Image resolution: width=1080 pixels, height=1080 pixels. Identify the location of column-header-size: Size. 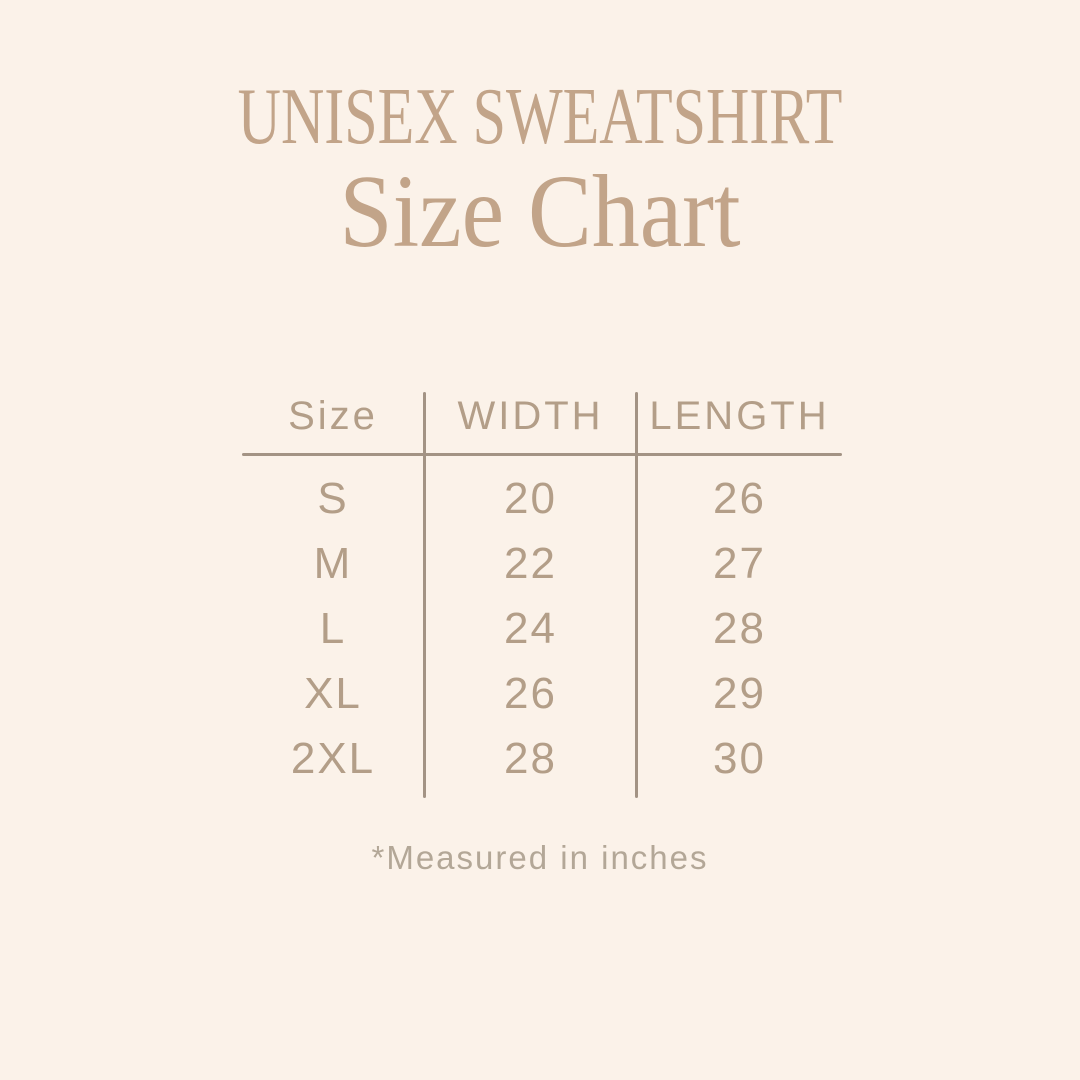
(333, 416).